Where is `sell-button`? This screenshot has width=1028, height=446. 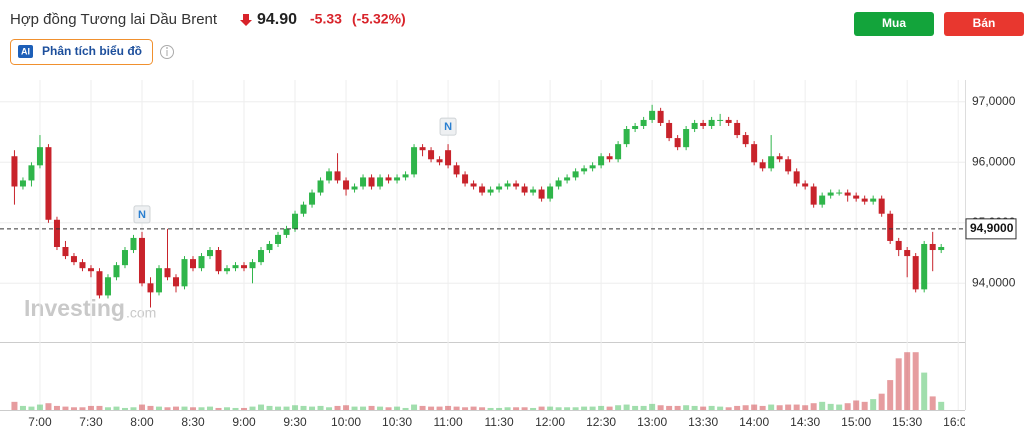
sell-button is located at coordinates (984, 24).